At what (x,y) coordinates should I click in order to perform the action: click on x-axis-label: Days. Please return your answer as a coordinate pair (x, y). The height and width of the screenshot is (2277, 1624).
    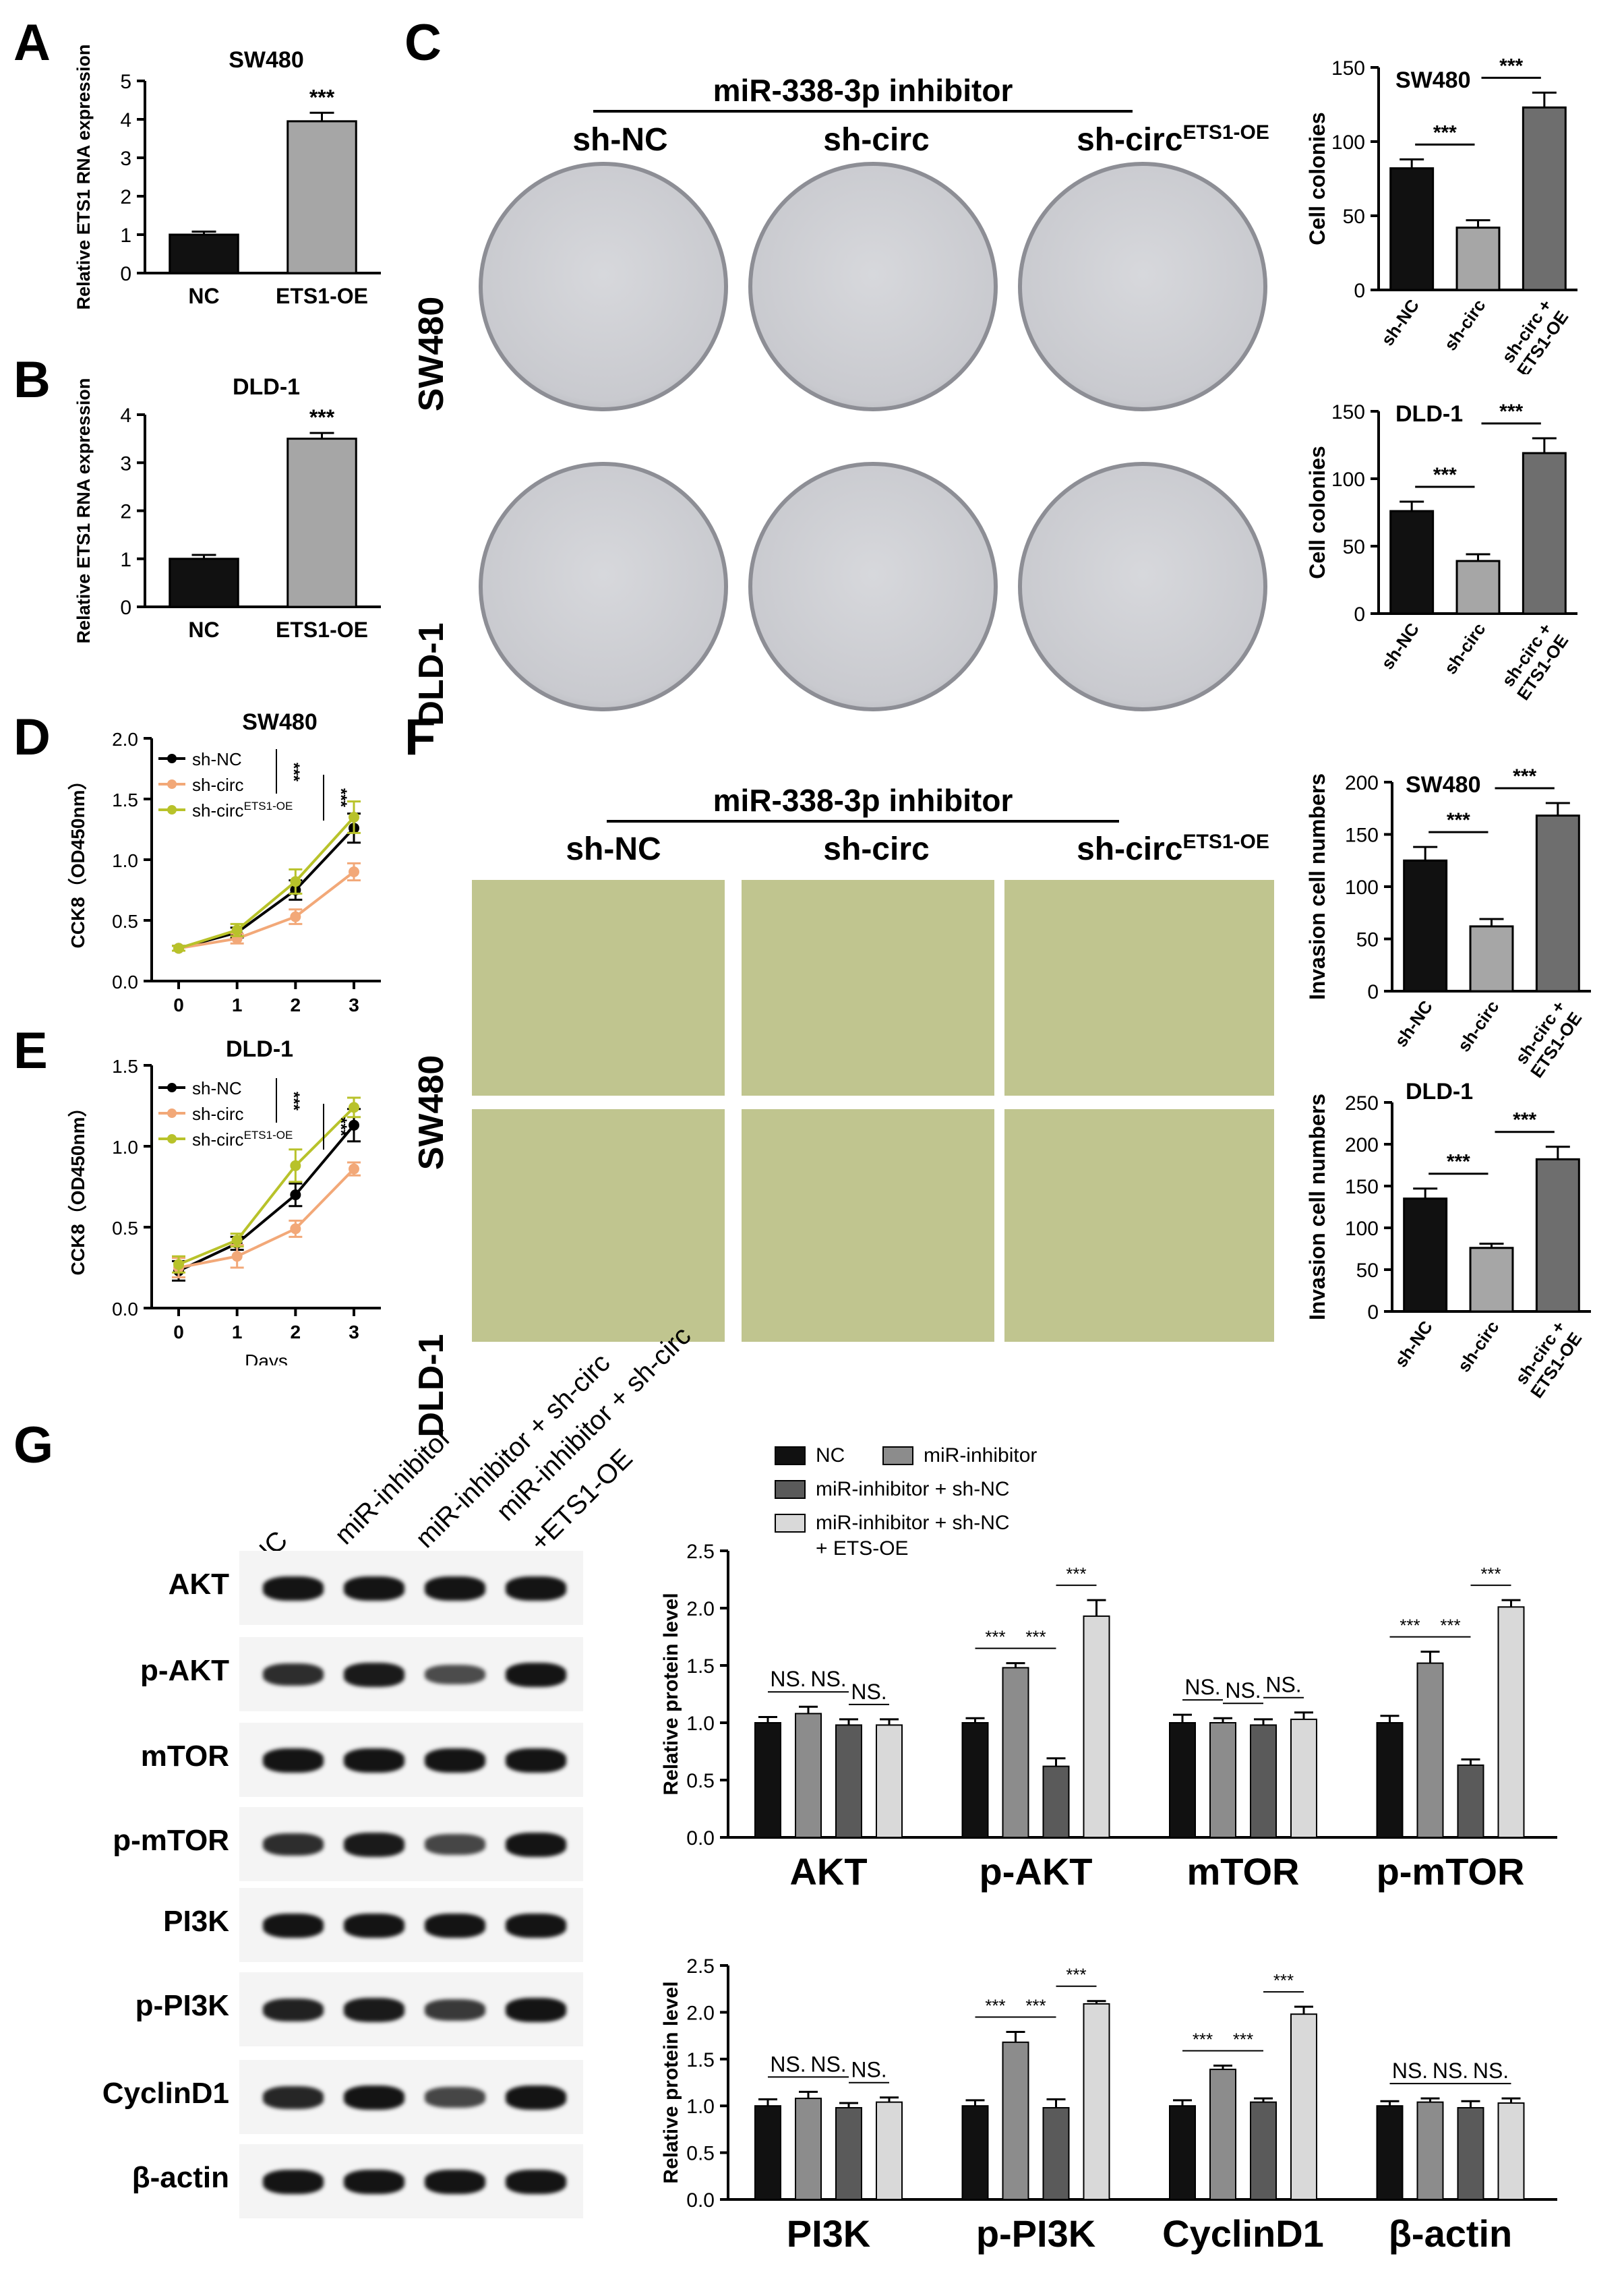
    Looking at the image, I should click on (266, 1358).